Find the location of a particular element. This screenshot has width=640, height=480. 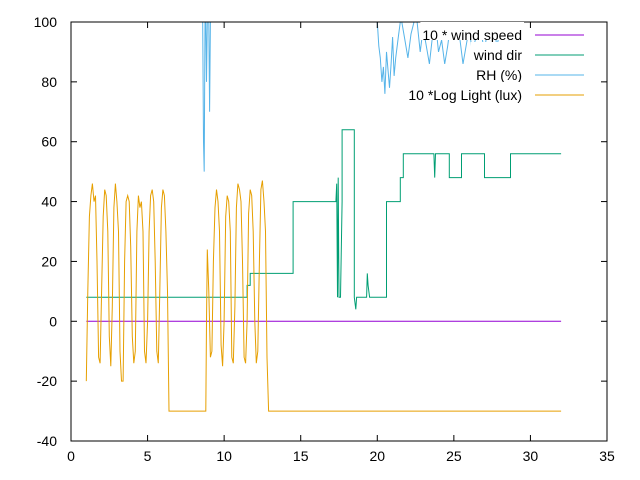

y-tick-label: 100 is located at coordinates (46, 22).